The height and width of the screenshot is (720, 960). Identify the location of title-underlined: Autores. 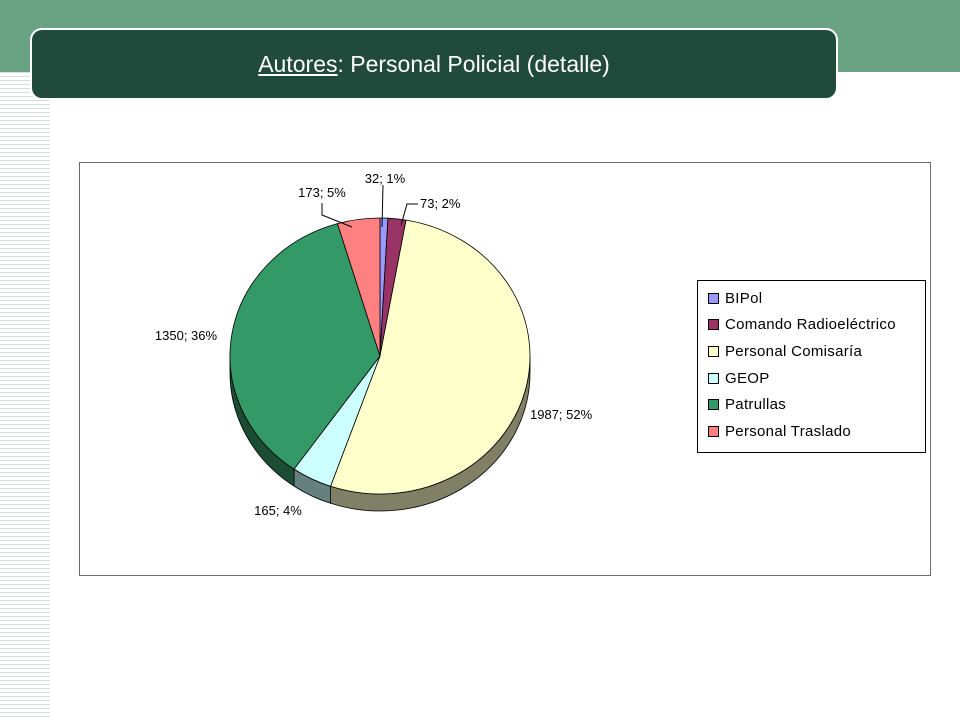
(298, 63).